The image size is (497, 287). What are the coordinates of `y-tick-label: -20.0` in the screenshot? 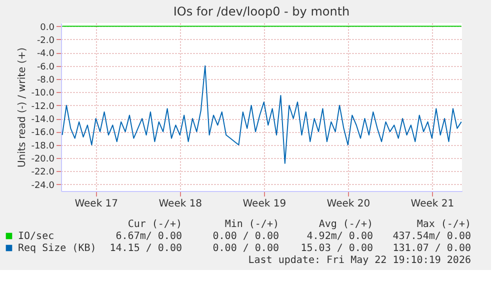 It's located at (43, 159).